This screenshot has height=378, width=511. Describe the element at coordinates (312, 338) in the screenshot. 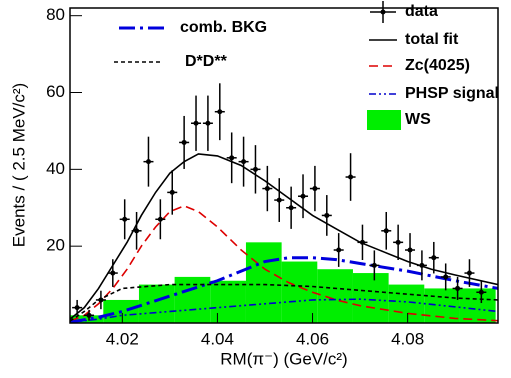

I see `x-tick-label: 4.06` at that location.